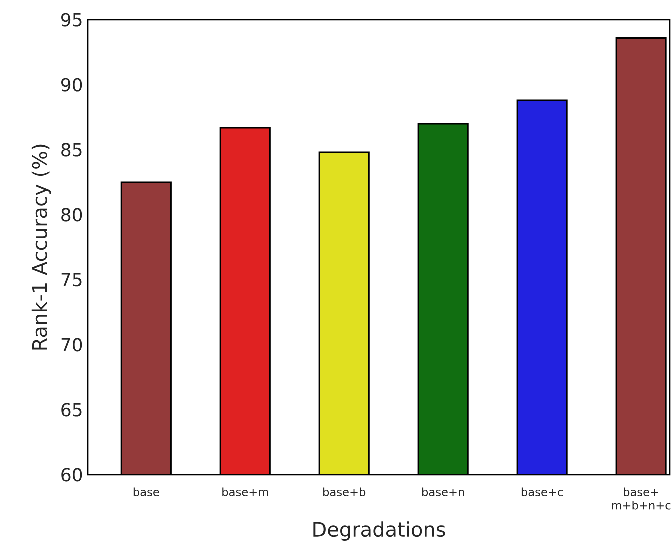 The image size is (672, 554). Describe the element at coordinates (245, 492) in the screenshot. I see `x-tick-label: base+m` at that location.